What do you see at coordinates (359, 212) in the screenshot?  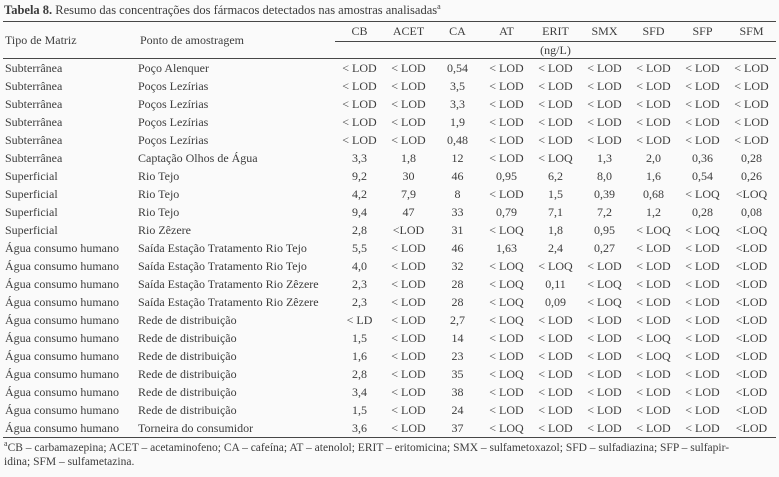 I see `value-cell: 9,4` at bounding box center [359, 212].